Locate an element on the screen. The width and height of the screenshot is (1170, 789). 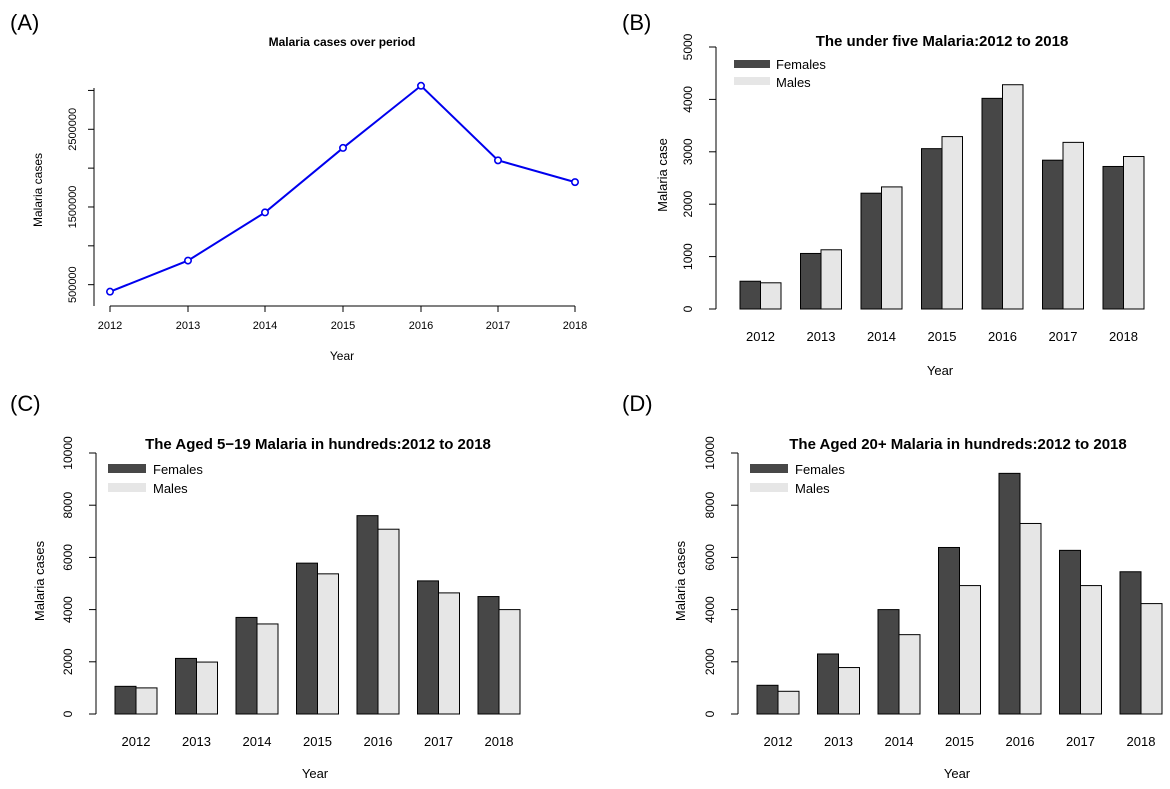
panel-d-plot is located at coordinates (959, 593).